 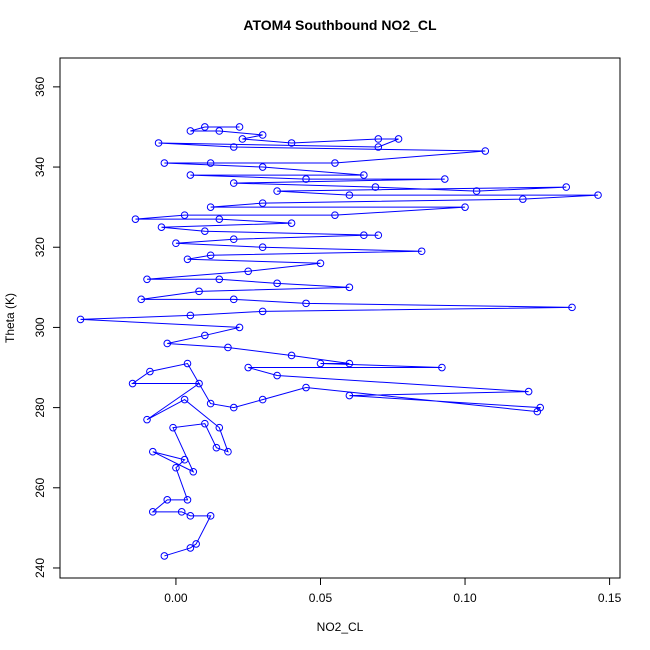 I want to click on x-axis-label: NO2_CL, so click(x=340, y=627).